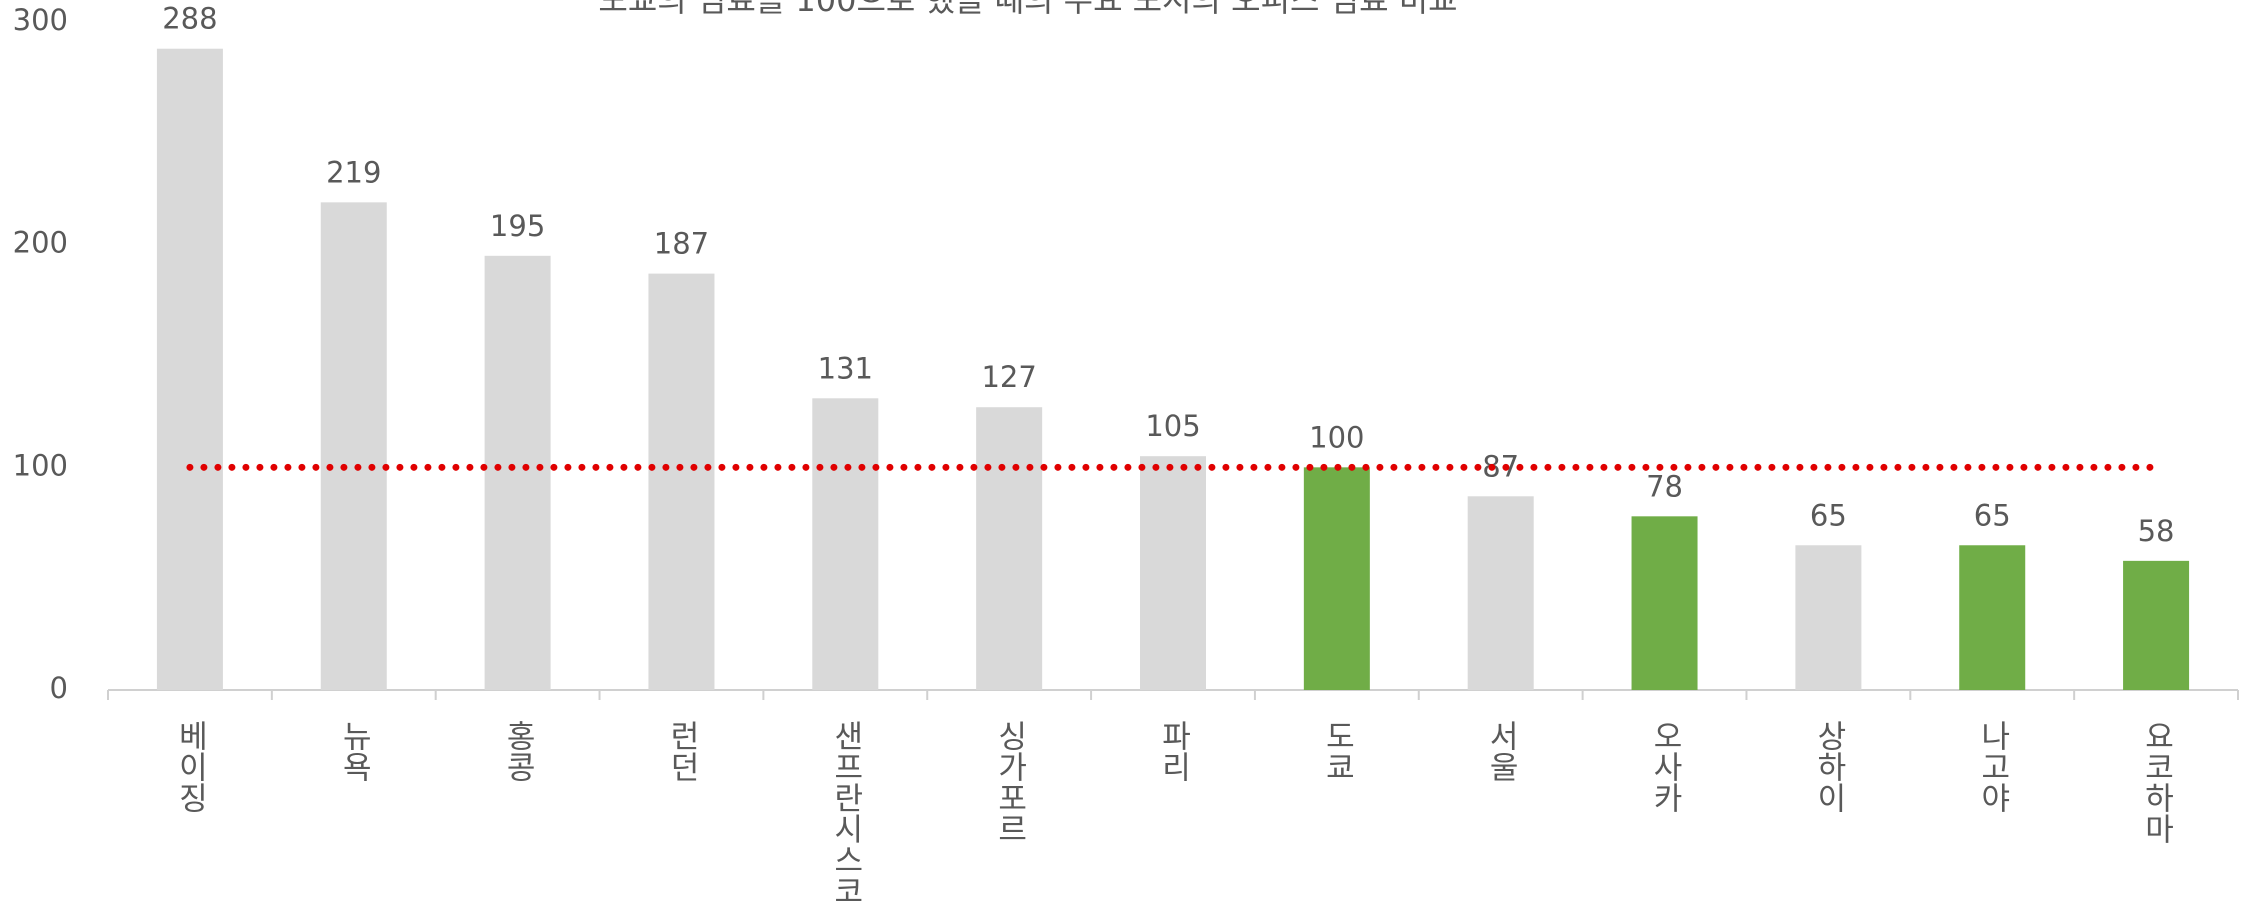  Describe the element at coordinates (59, 688) in the screenshot. I see `y-tick-label: 0` at that location.